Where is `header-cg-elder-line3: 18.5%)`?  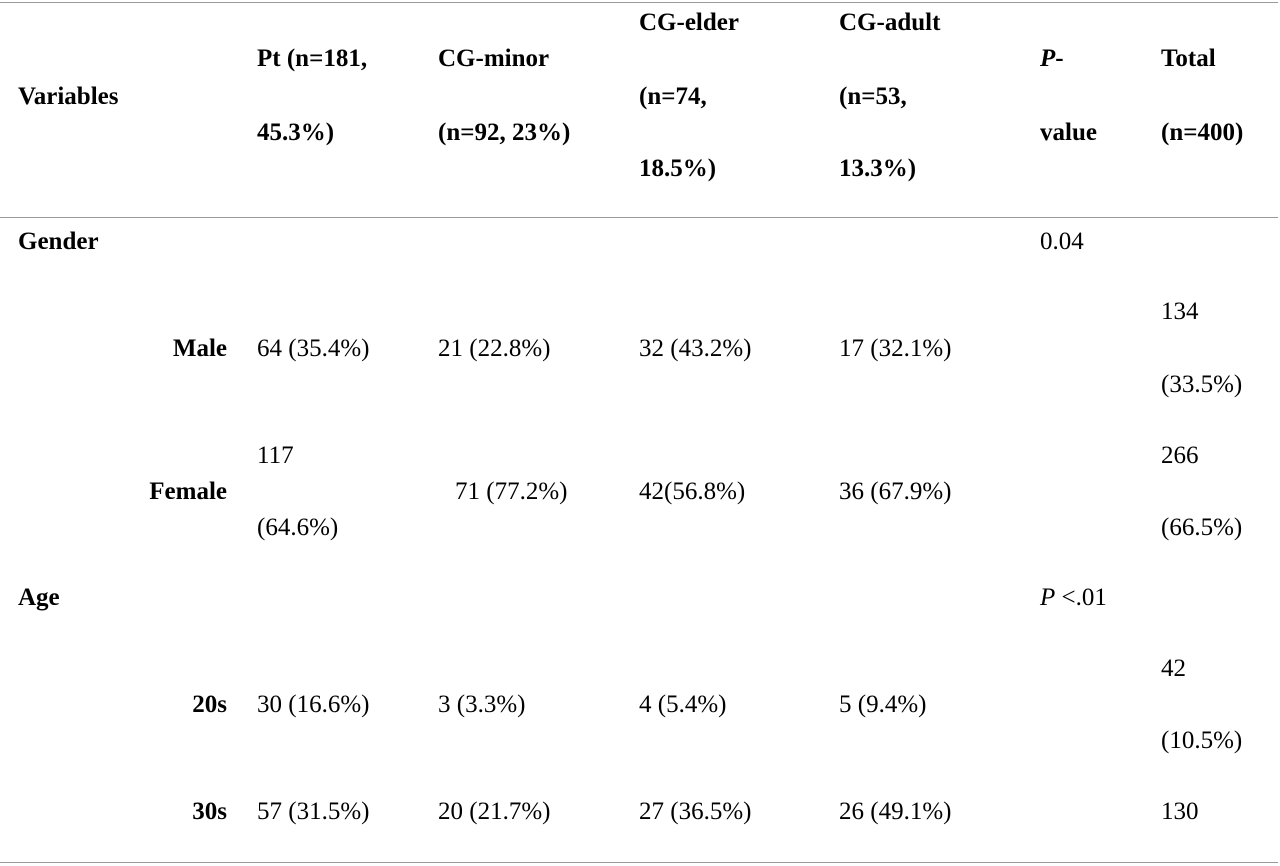 header-cg-elder-line3: 18.5%) is located at coordinates (678, 168).